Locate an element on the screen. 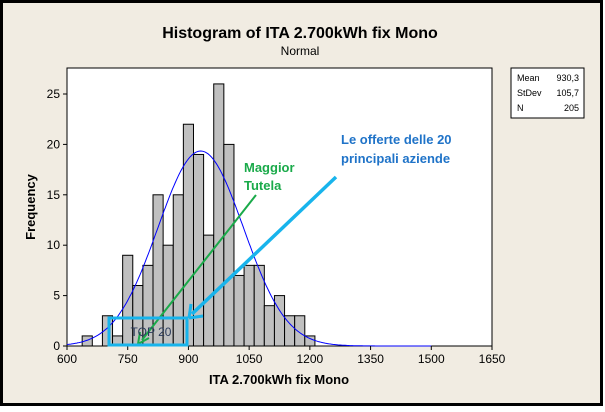  legend-mean-value: 930,3 is located at coordinates (567, 78).